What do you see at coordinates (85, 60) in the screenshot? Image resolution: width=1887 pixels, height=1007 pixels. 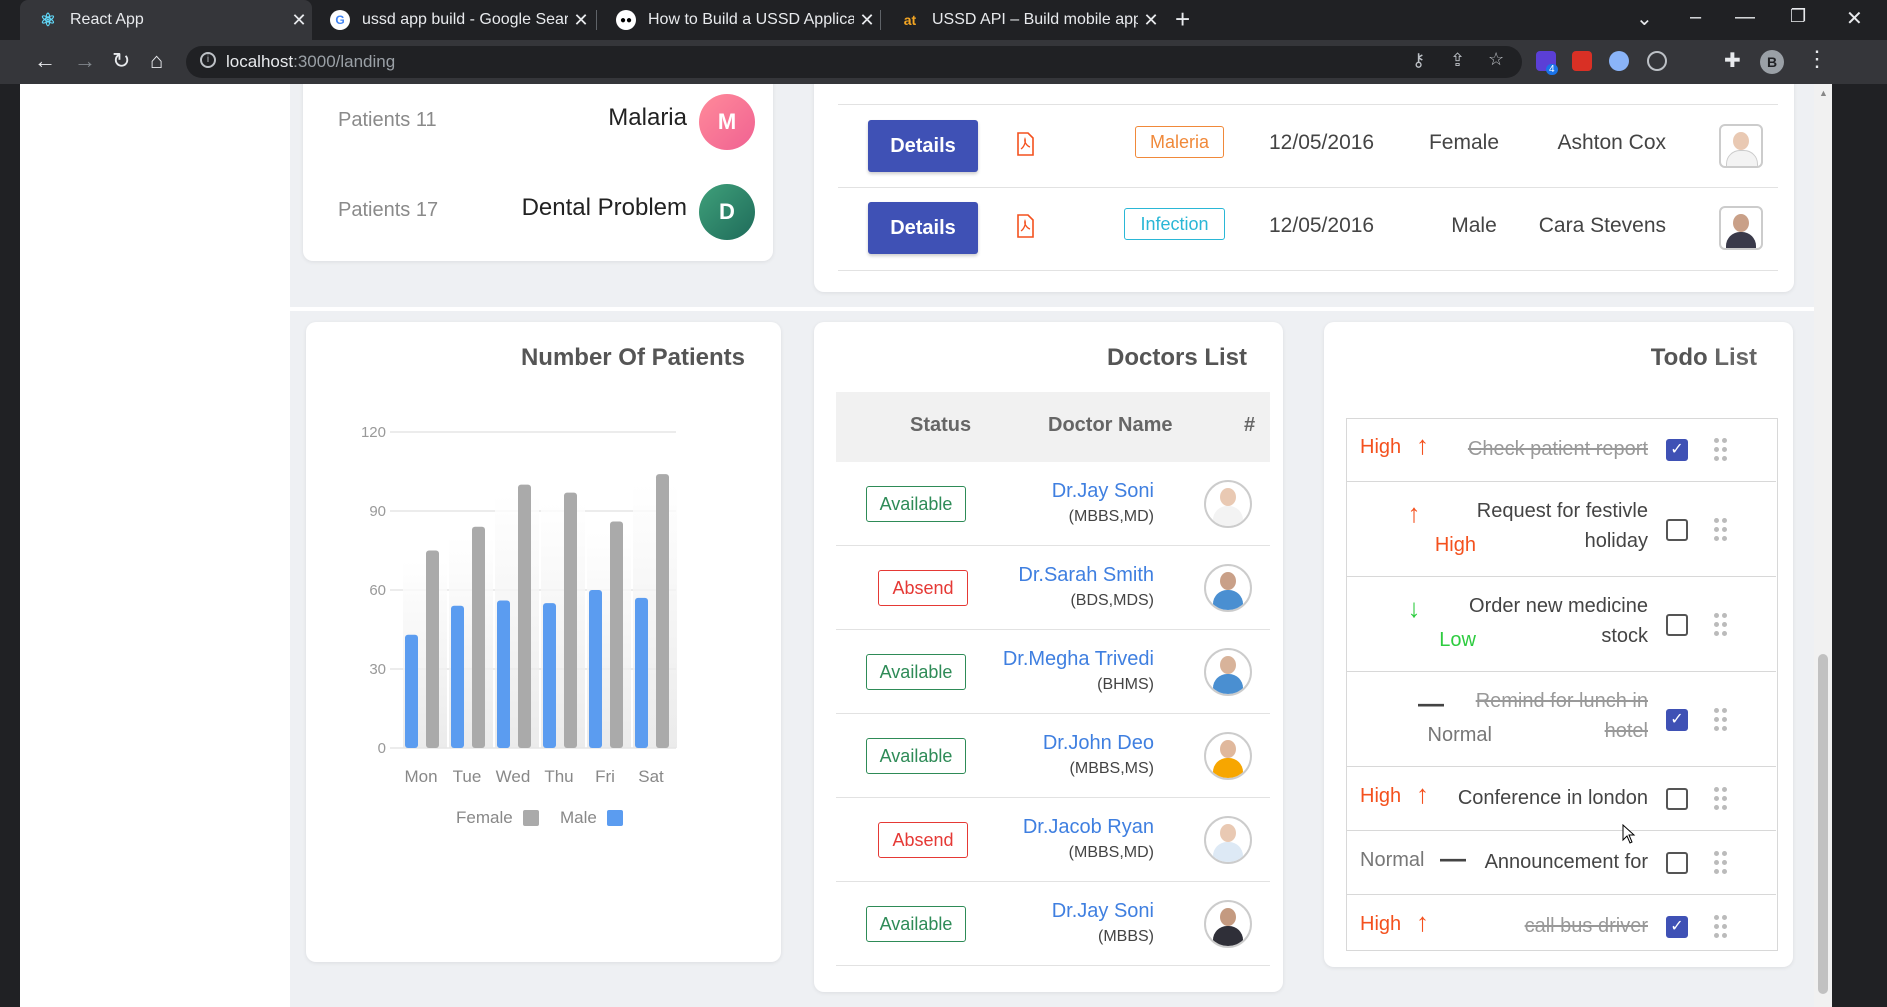 I see `forward-icon: →` at bounding box center [85, 60].